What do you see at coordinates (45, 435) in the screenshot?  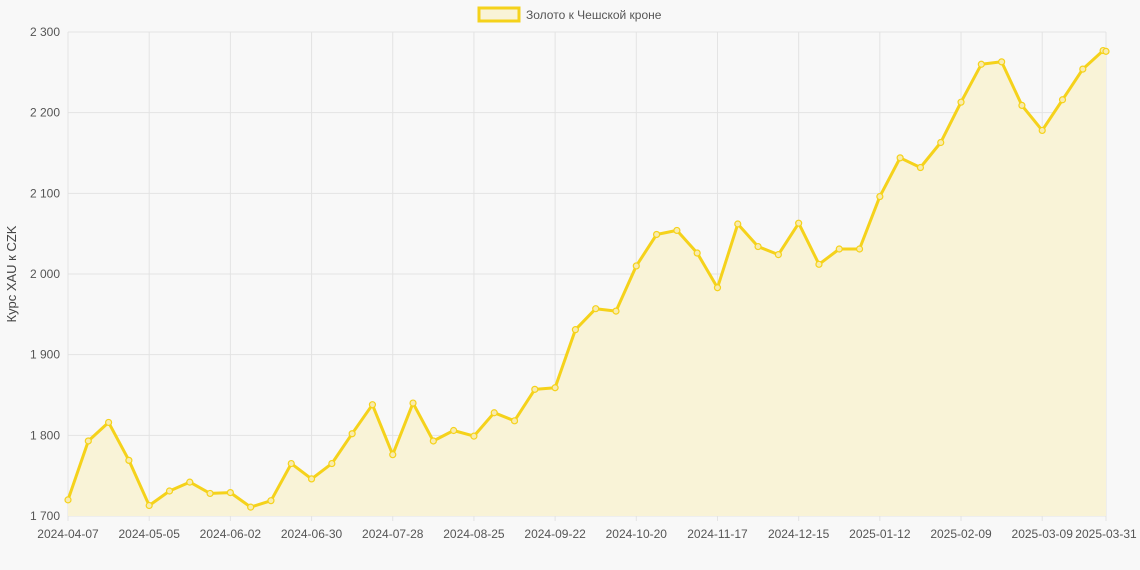 I see `y-tick-label: 1 800` at bounding box center [45, 435].